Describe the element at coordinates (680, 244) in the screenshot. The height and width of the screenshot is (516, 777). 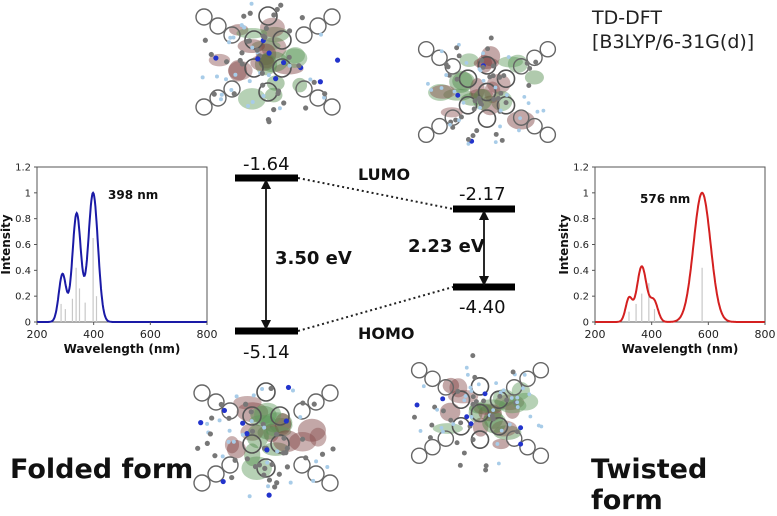
I see `plot-frame` at that location.